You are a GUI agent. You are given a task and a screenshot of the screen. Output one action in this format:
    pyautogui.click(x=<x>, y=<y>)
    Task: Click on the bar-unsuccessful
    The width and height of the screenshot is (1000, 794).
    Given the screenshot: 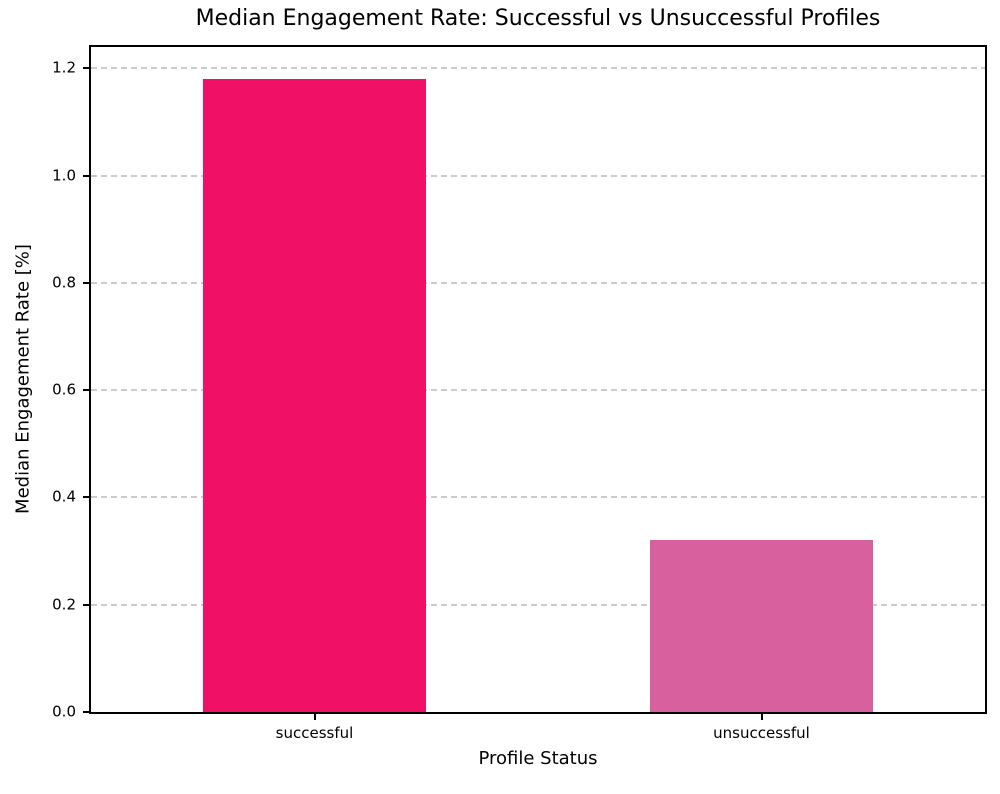 What is the action you would take?
    pyautogui.click(x=761, y=626)
    